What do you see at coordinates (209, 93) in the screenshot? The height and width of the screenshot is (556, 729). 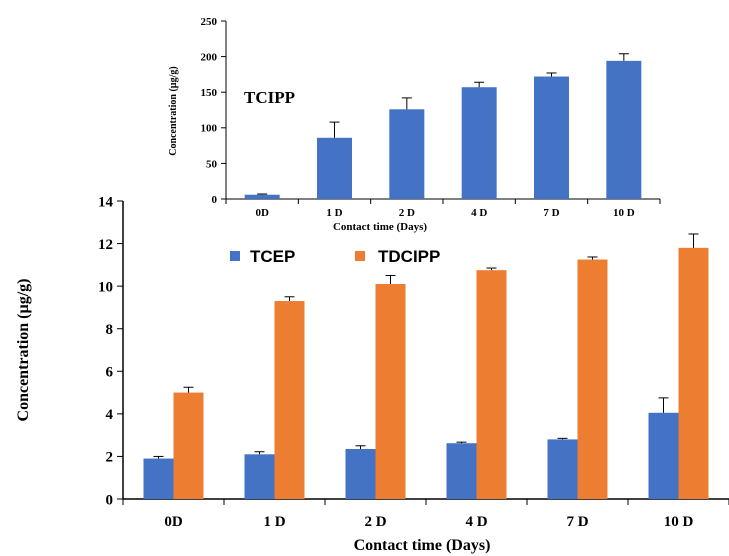 I see `inset-y-tick-label: 150` at bounding box center [209, 93].